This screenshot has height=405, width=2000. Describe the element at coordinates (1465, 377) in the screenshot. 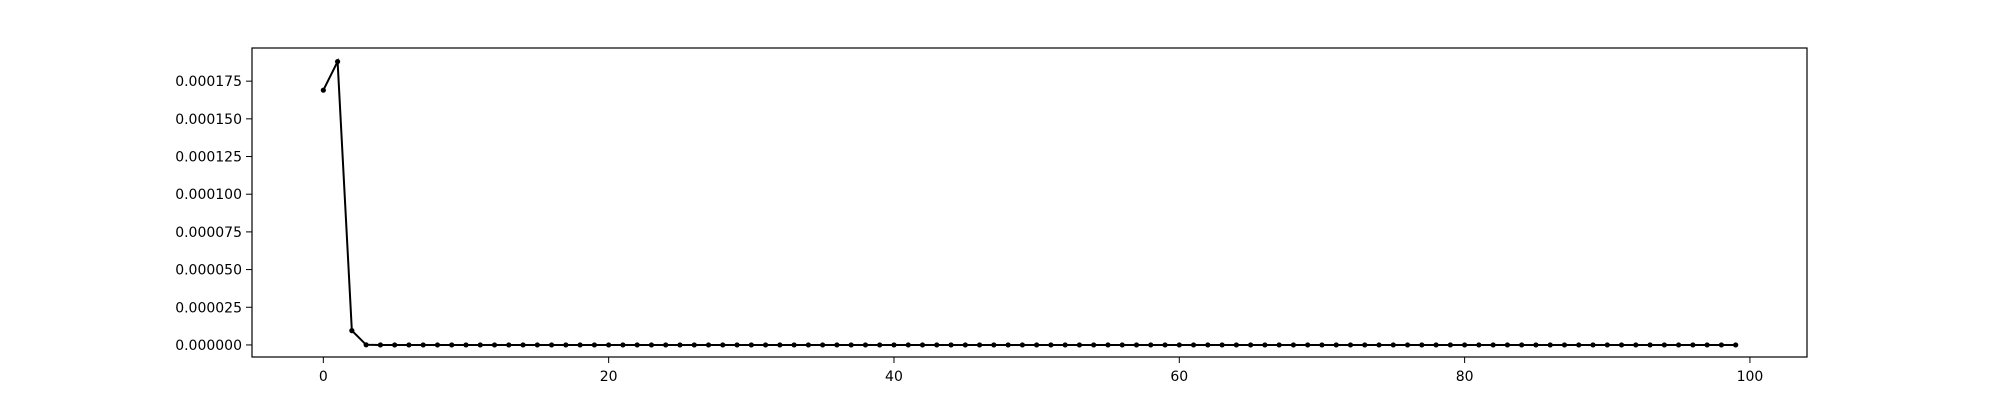

I see `x-tick-label: 80` at that location.